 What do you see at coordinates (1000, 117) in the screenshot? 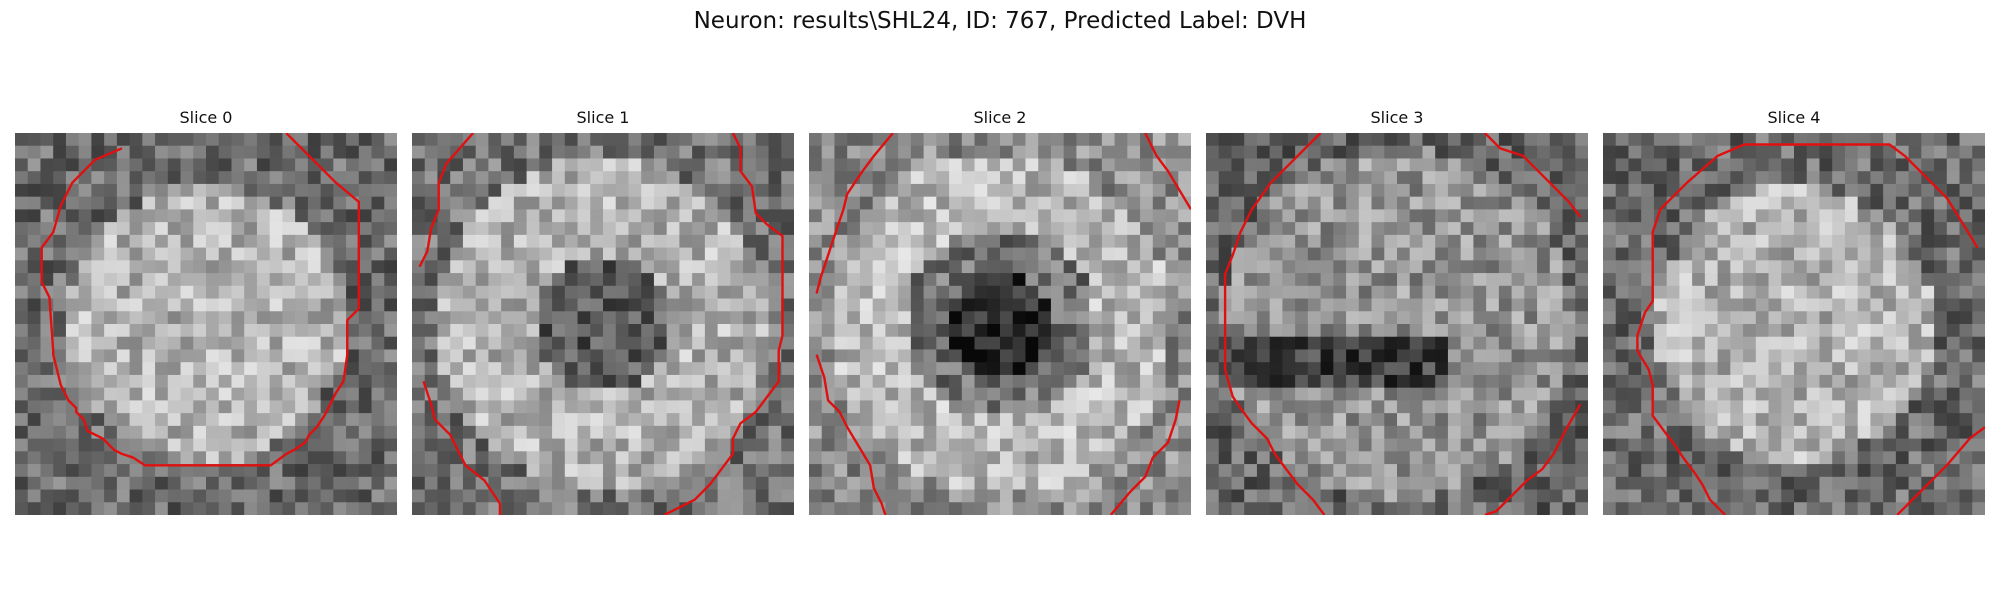
I see `slice-title: Slice 2` at bounding box center [1000, 117].